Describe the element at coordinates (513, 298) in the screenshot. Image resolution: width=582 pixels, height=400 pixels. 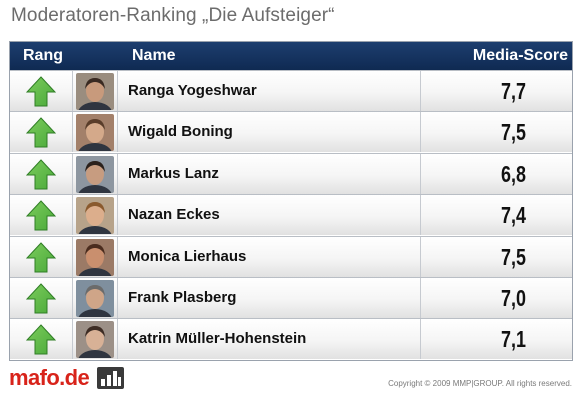
I see `media-score-value: 7,0` at that location.